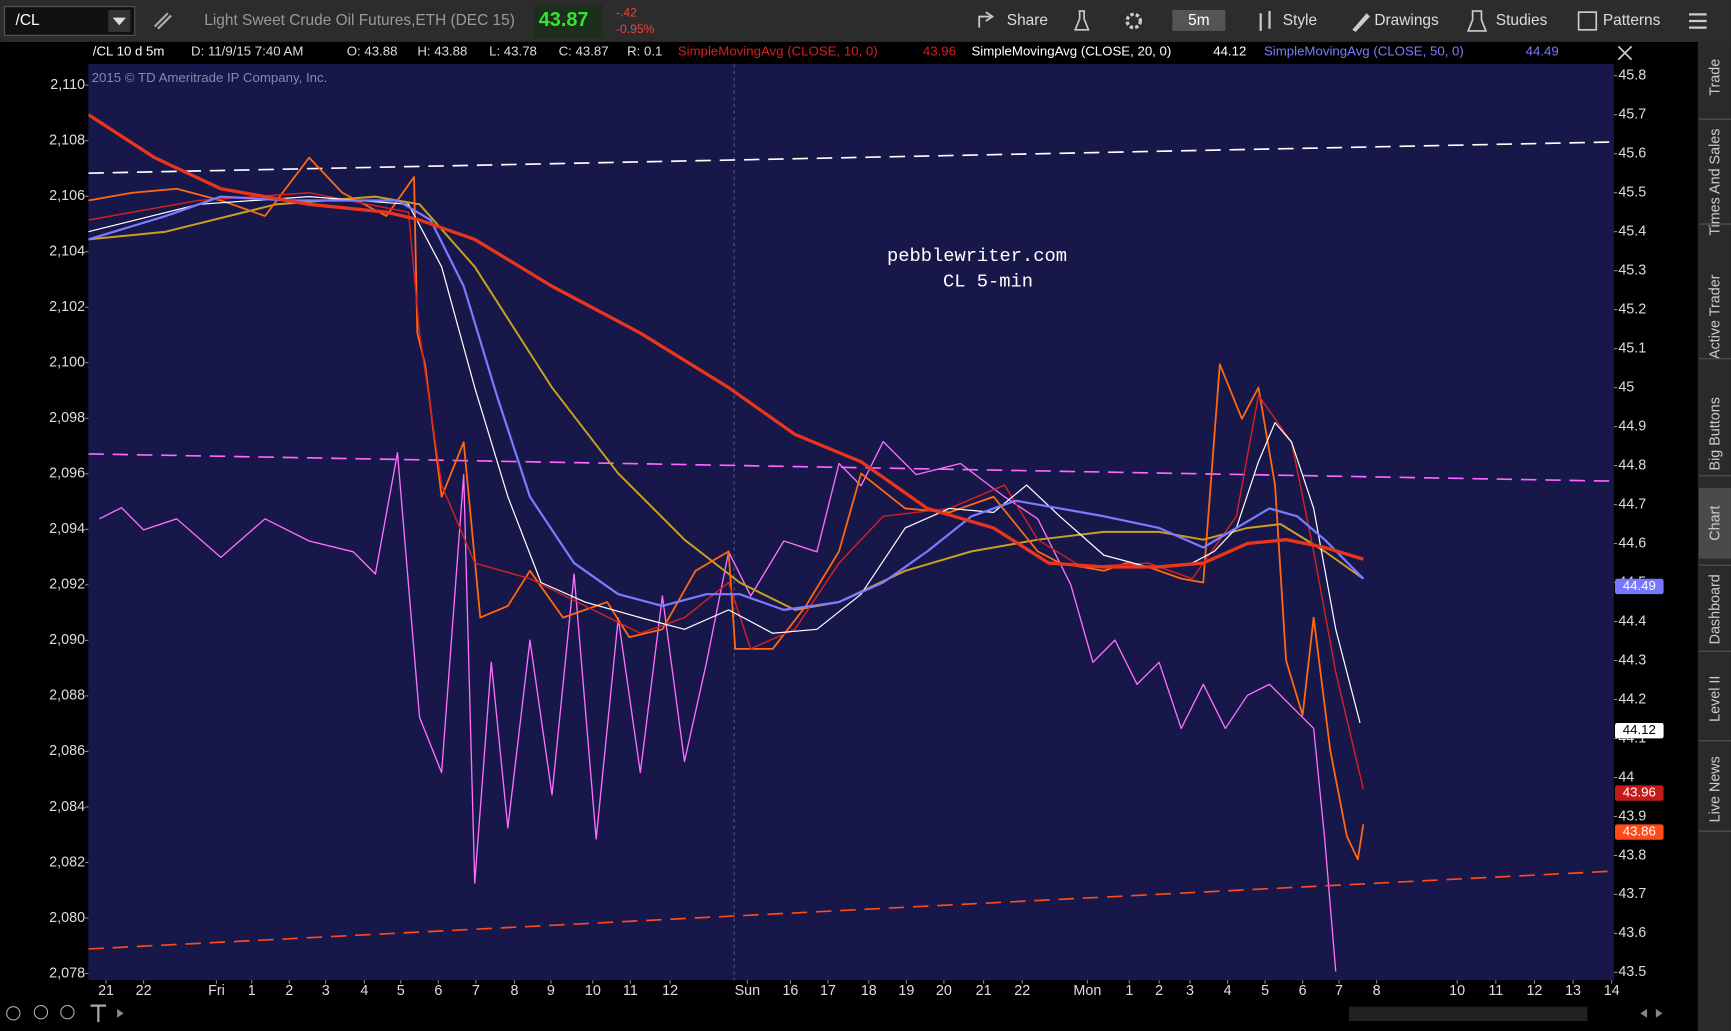 The image size is (1731, 1031). Describe the element at coordinates (865, 21) in the screenshot. I see `toolbar` at that location.